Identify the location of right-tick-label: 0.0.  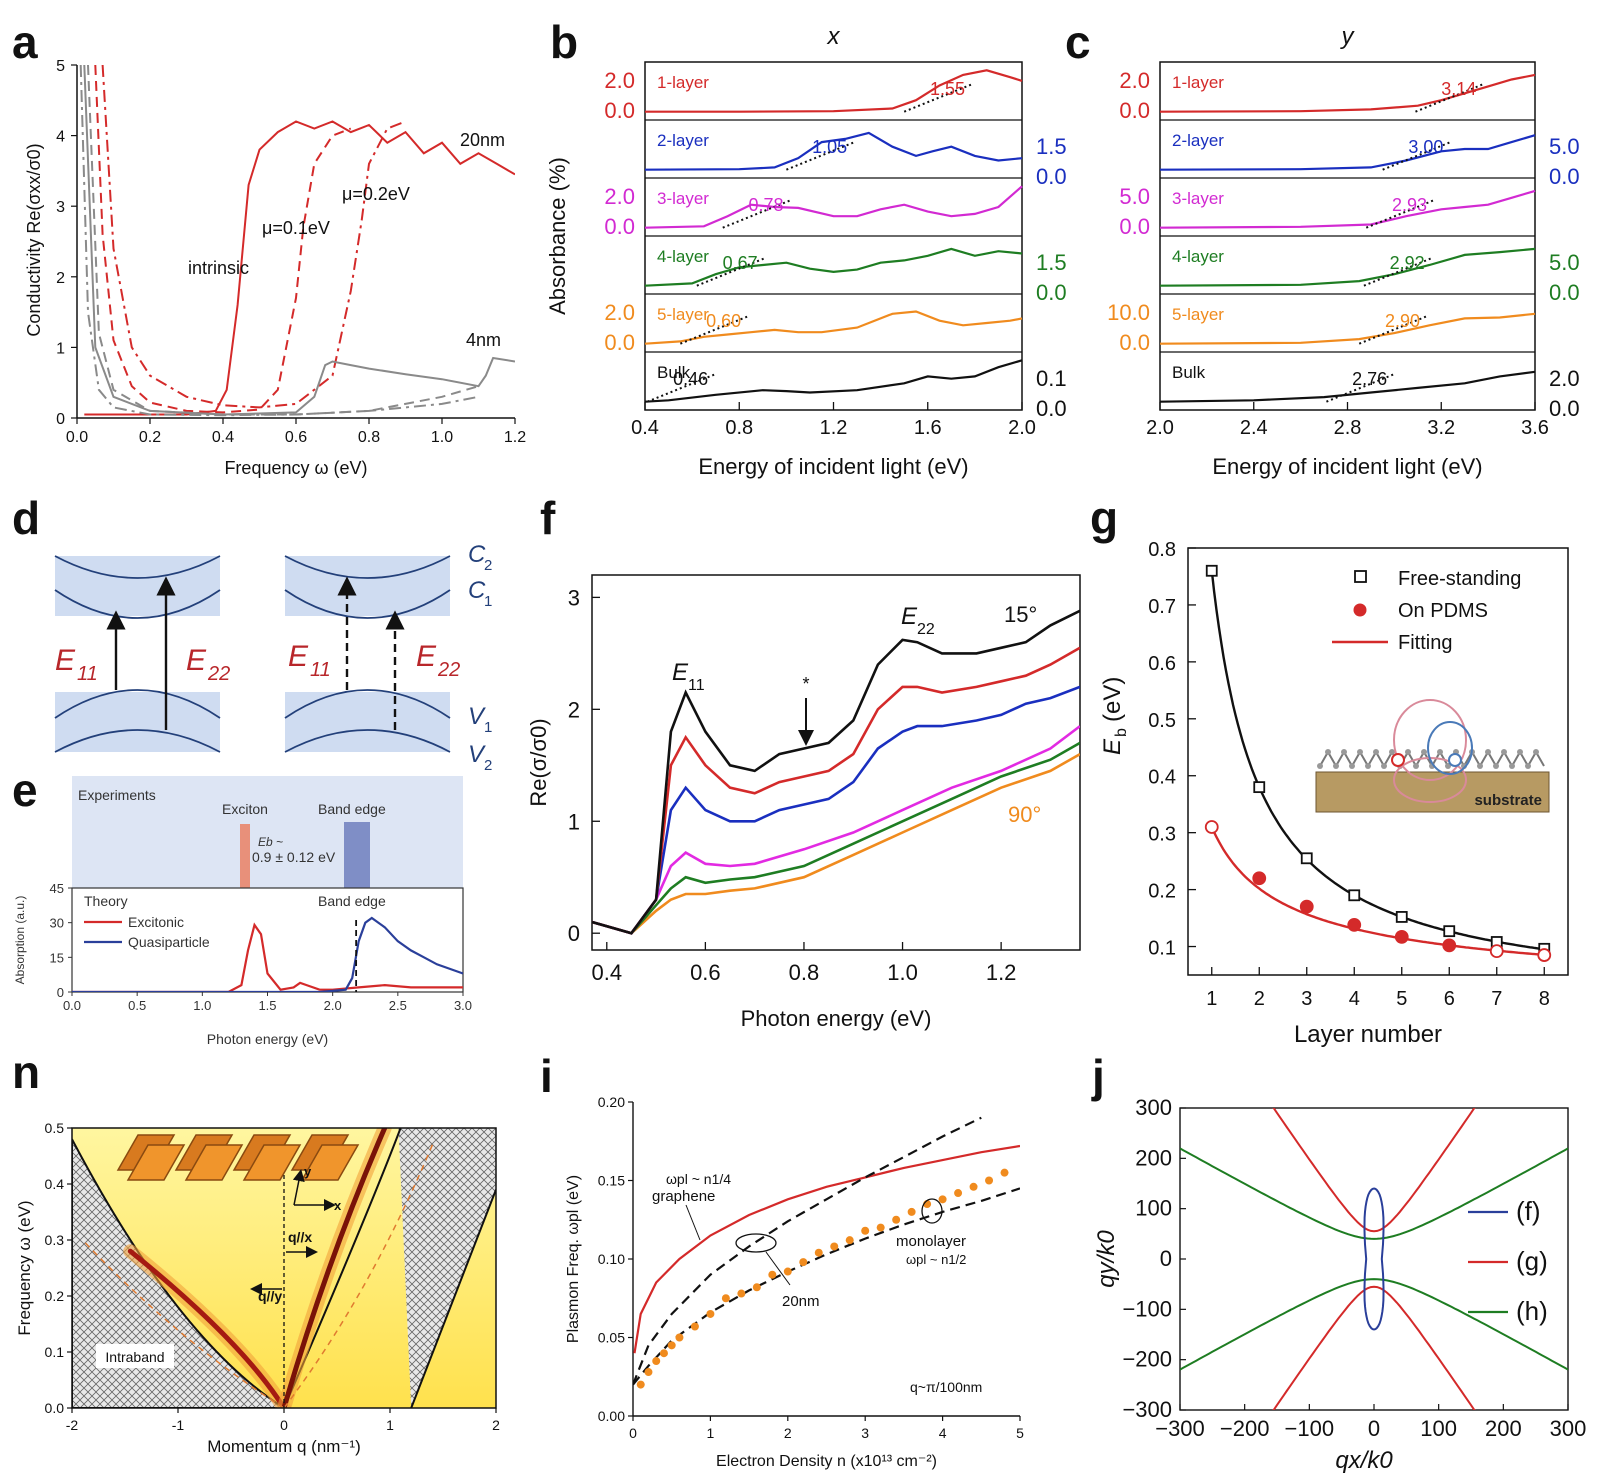
(1051, 292).